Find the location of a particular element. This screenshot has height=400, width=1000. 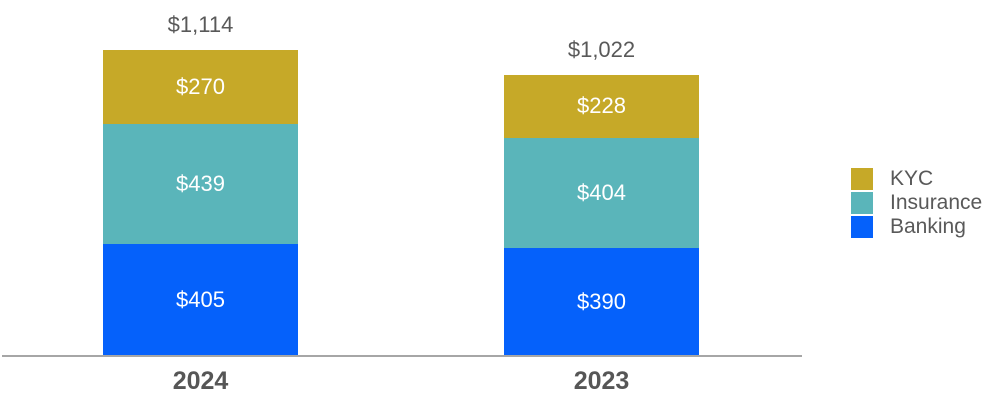

chart-legend: KYC Insurance Banking is located at coordinates (916, 204).